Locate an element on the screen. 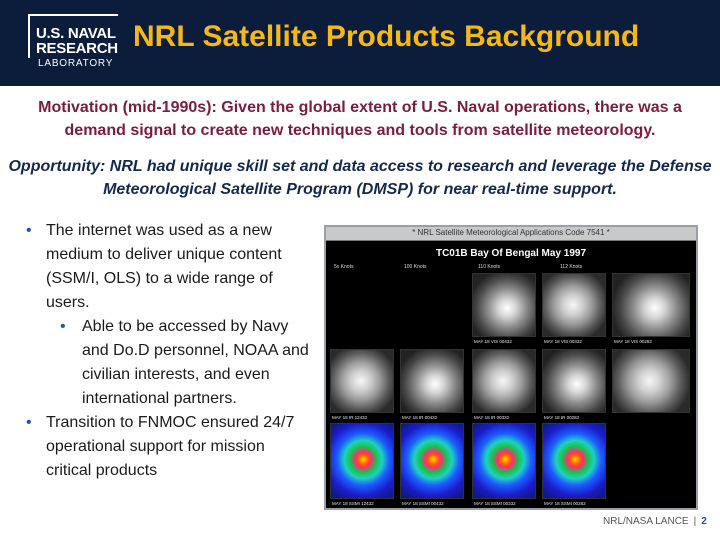 This screenshot has width=720, height=540. tile-label: MAY 18 SSMI 00432 is located at coordinates (423, 503).